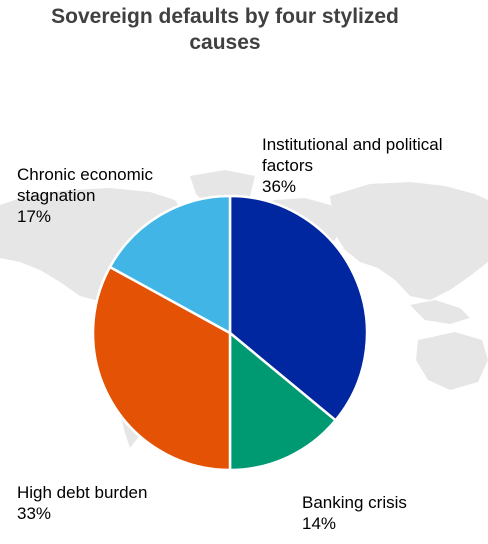  What do you see at coordinates (82, 503) in the screenshot?
I see `label-high-debt-burden: High debt burden 33%` at bounding box center [82, 503].